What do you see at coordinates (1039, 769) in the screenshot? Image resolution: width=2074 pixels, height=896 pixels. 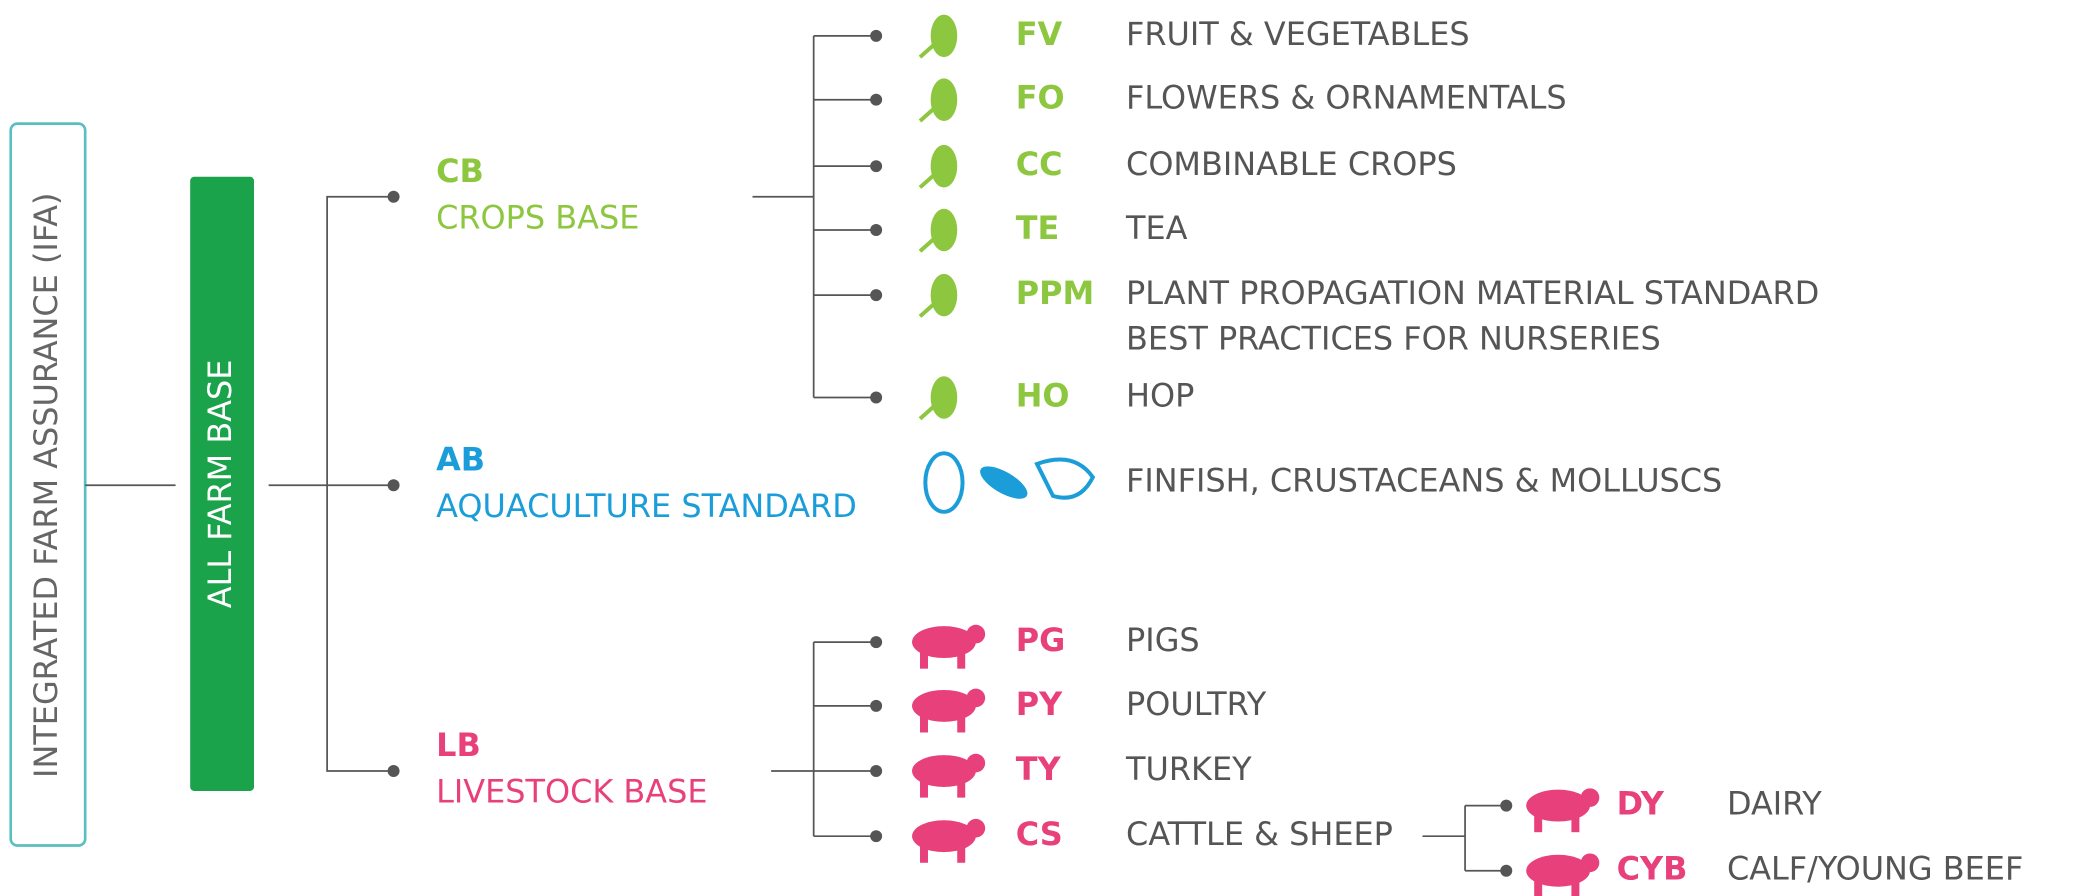 I see `item-code: TY` at bounding box center [1039, 769].